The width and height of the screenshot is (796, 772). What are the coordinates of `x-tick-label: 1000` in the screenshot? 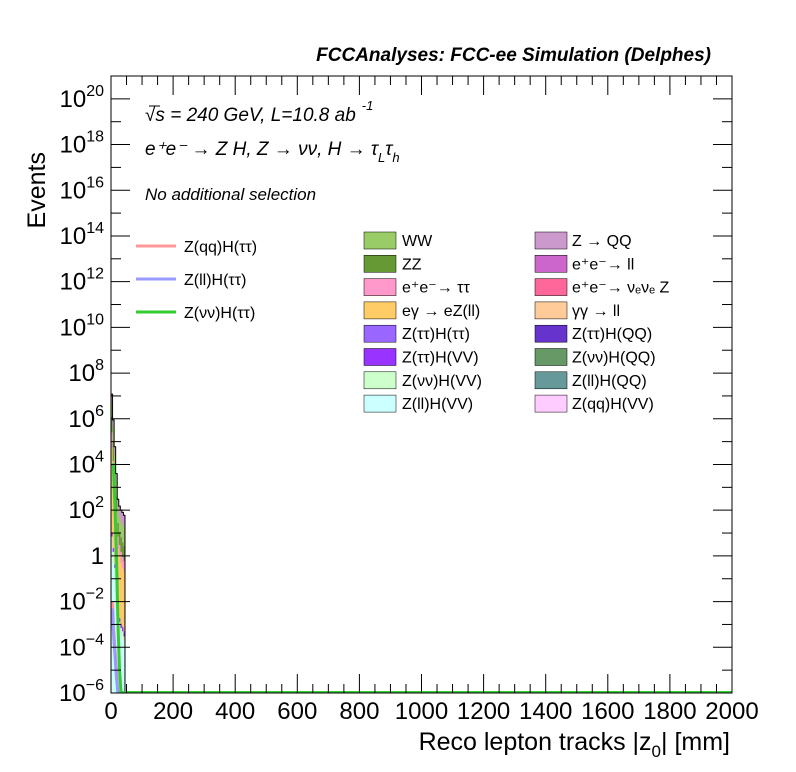 It's located at (421, 711).